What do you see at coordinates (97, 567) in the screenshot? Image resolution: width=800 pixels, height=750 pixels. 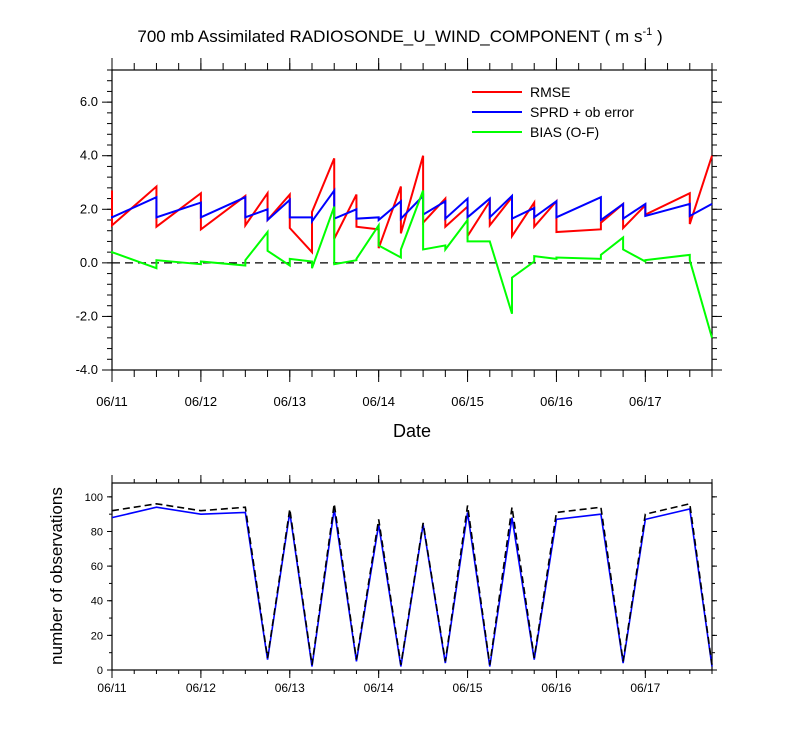 I see `y-tick-label: 60` at bounding box center [97, 567].